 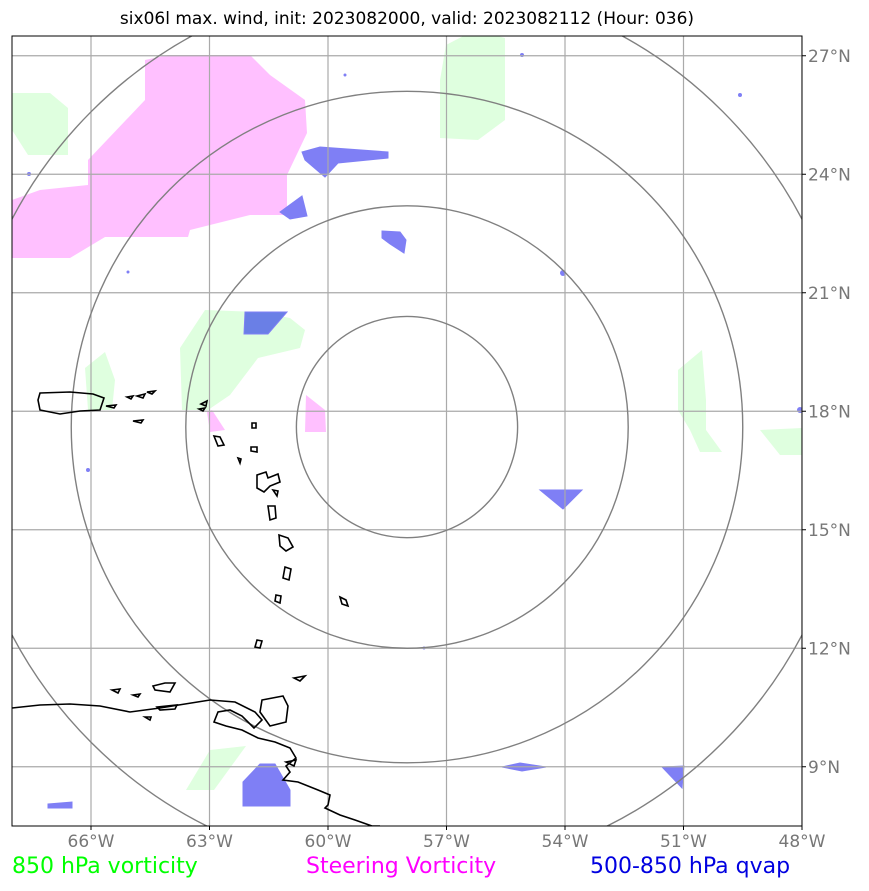 I want to click on lon-tick-label: 66°W, so click(x=91, y=842).